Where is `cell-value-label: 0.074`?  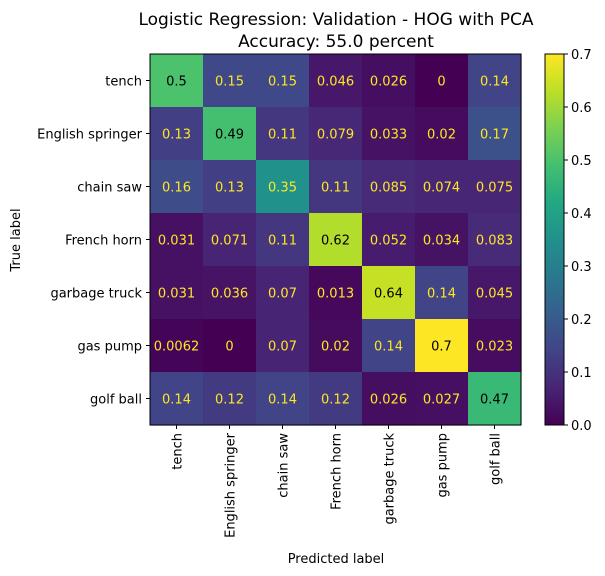 cell-value-label: 0.074 is located at coordinates (441, 188).